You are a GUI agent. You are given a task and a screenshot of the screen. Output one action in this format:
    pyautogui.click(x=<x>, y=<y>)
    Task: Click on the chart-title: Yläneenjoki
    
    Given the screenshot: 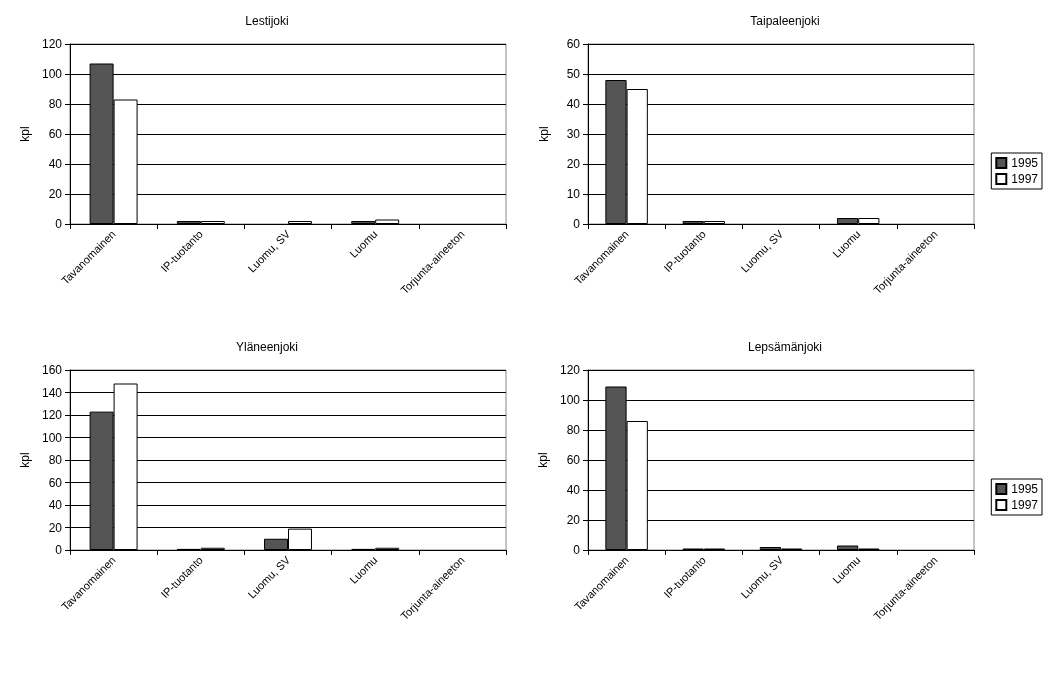 What is the action you would take?
    pyautogui.click(x=267, y=347)
    